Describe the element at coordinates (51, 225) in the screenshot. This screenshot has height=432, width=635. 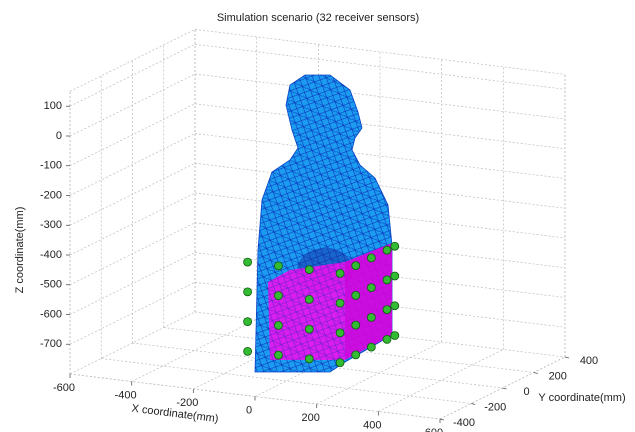
I see `z-tick-label: -300` at that location.